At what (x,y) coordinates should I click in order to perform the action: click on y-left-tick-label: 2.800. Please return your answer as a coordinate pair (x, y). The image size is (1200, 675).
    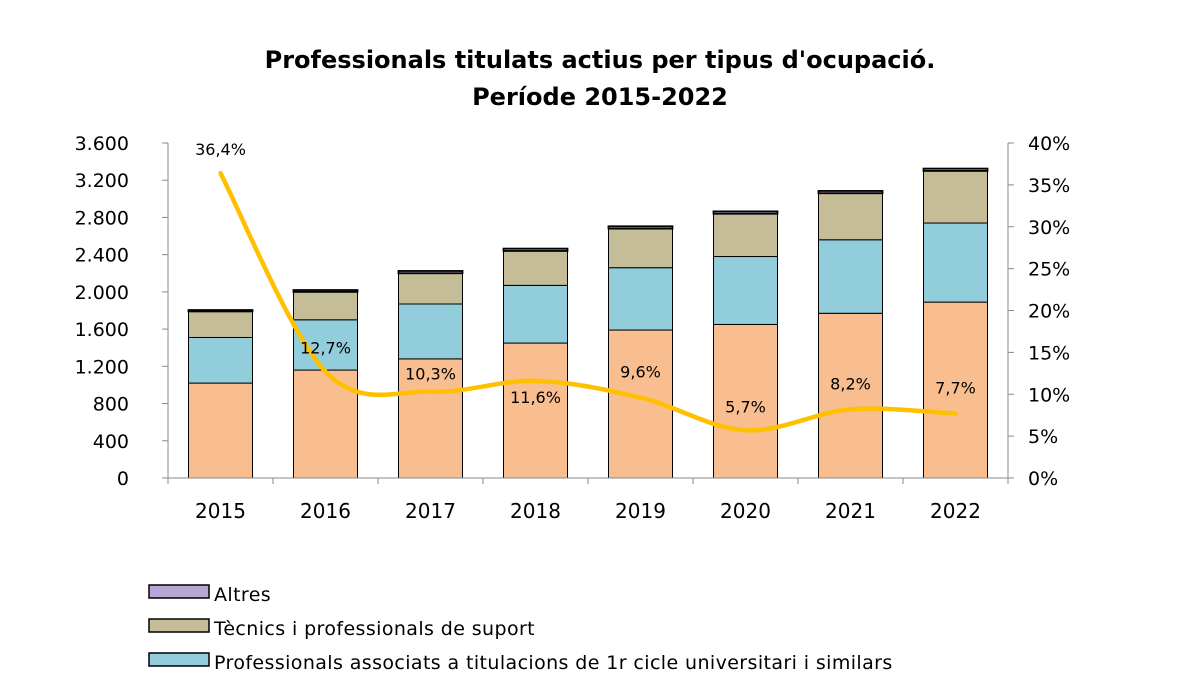
    Looking at the image, I should click on (102, 218).